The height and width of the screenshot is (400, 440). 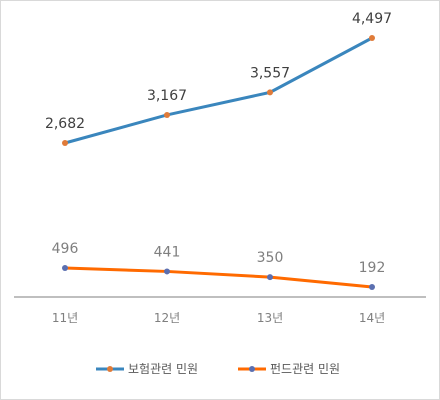 I want to click on legend-item-series-1: 보험관련 민원, so click(x=147, y=369).